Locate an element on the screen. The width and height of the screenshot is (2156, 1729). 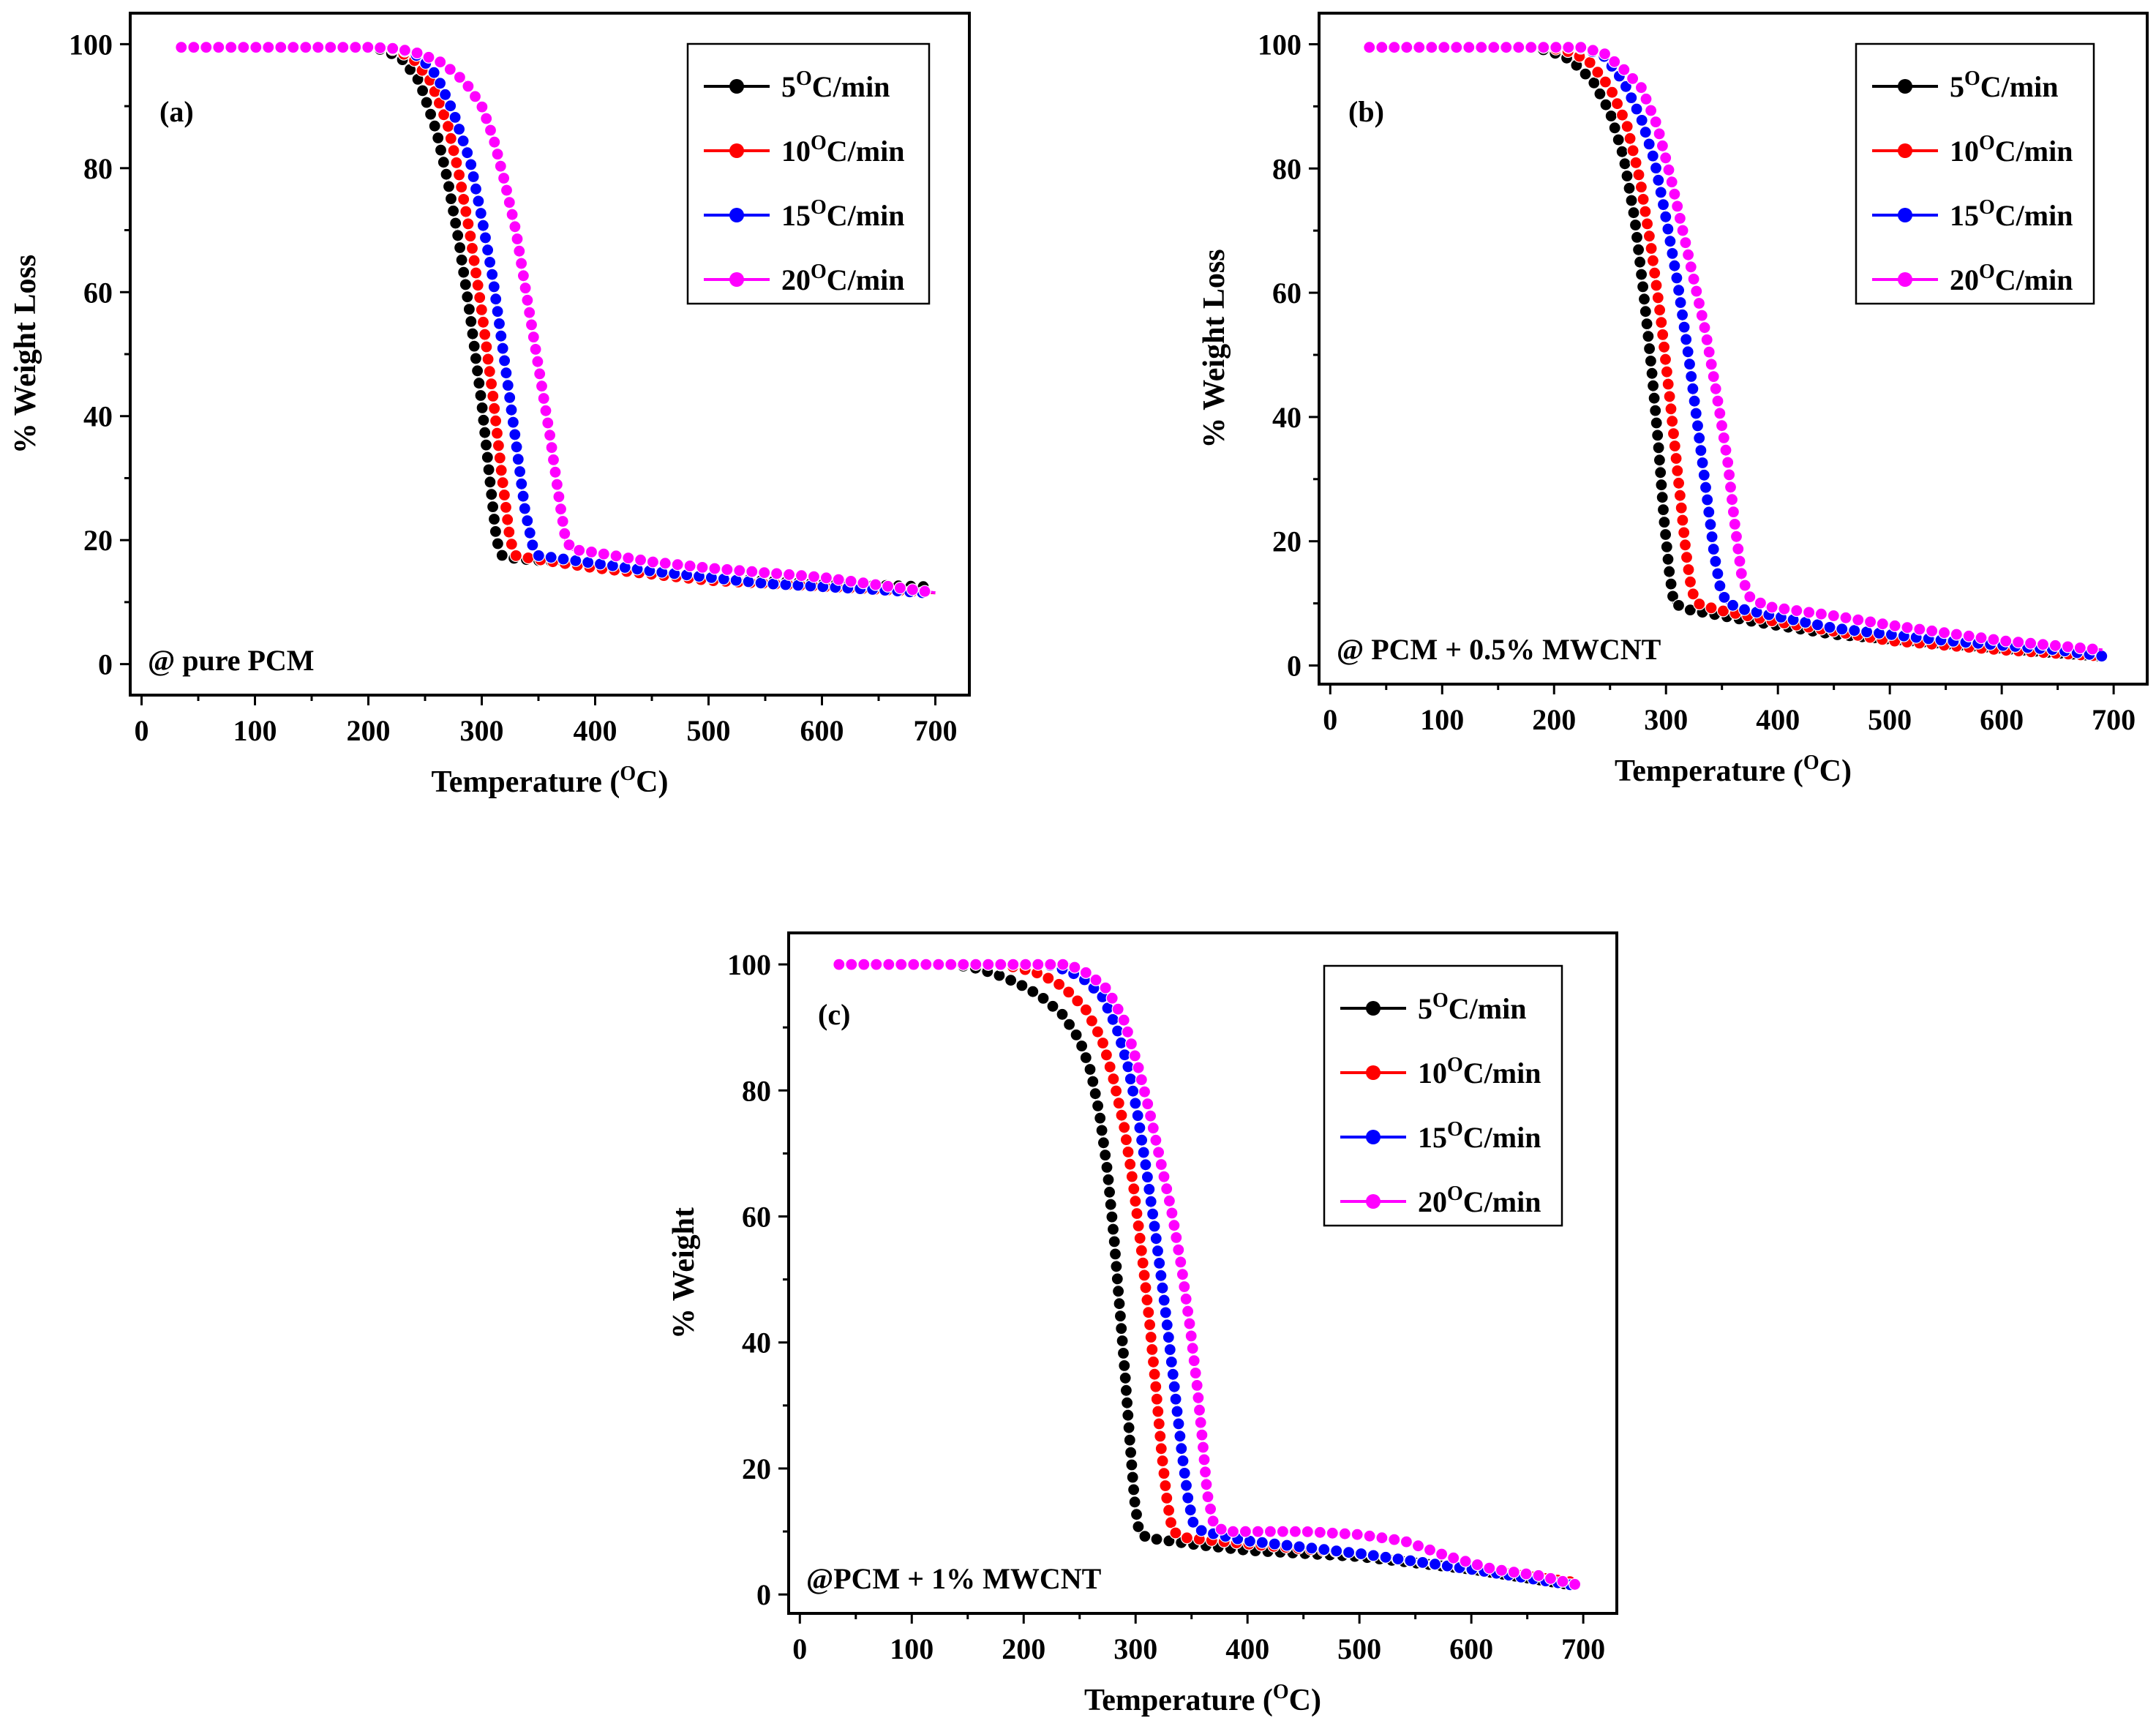
y-axis-title: % Weight Loss is located at coordinates (1214, 348).